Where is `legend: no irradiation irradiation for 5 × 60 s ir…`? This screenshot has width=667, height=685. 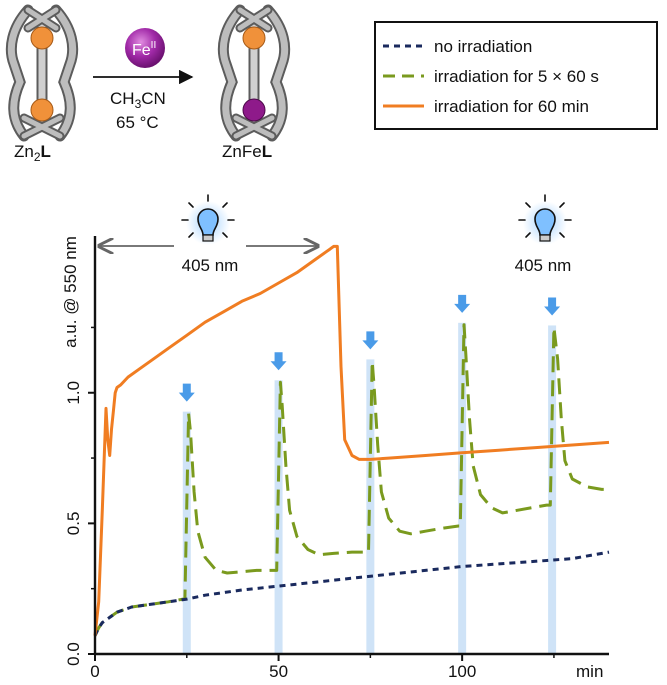 legend: no irradiation irradiation for 5 × 60 s ir… is located at coordinates (516, 75).